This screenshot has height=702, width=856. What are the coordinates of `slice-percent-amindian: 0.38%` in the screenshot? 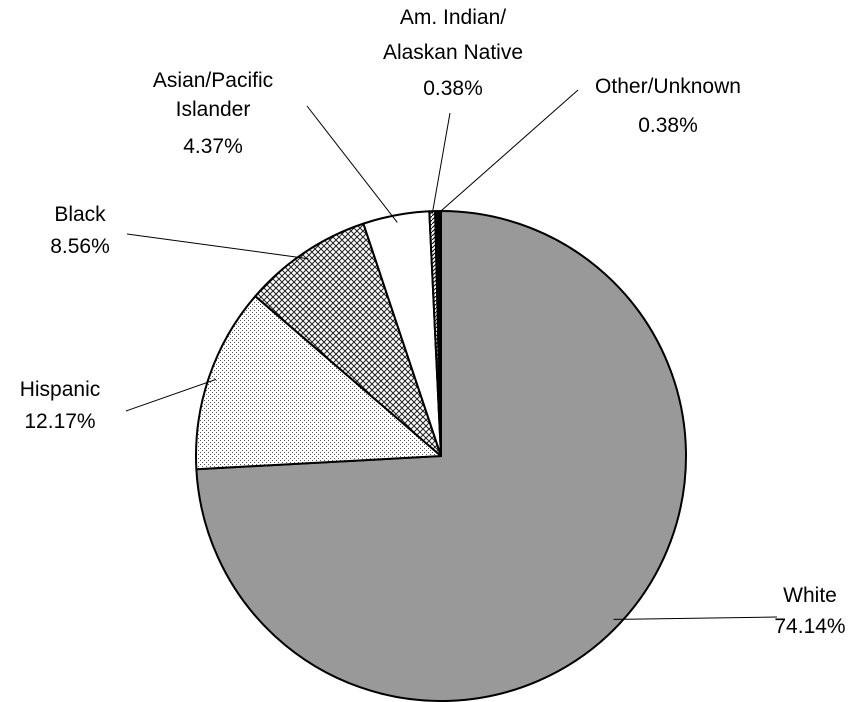 It's located at (453, 88).